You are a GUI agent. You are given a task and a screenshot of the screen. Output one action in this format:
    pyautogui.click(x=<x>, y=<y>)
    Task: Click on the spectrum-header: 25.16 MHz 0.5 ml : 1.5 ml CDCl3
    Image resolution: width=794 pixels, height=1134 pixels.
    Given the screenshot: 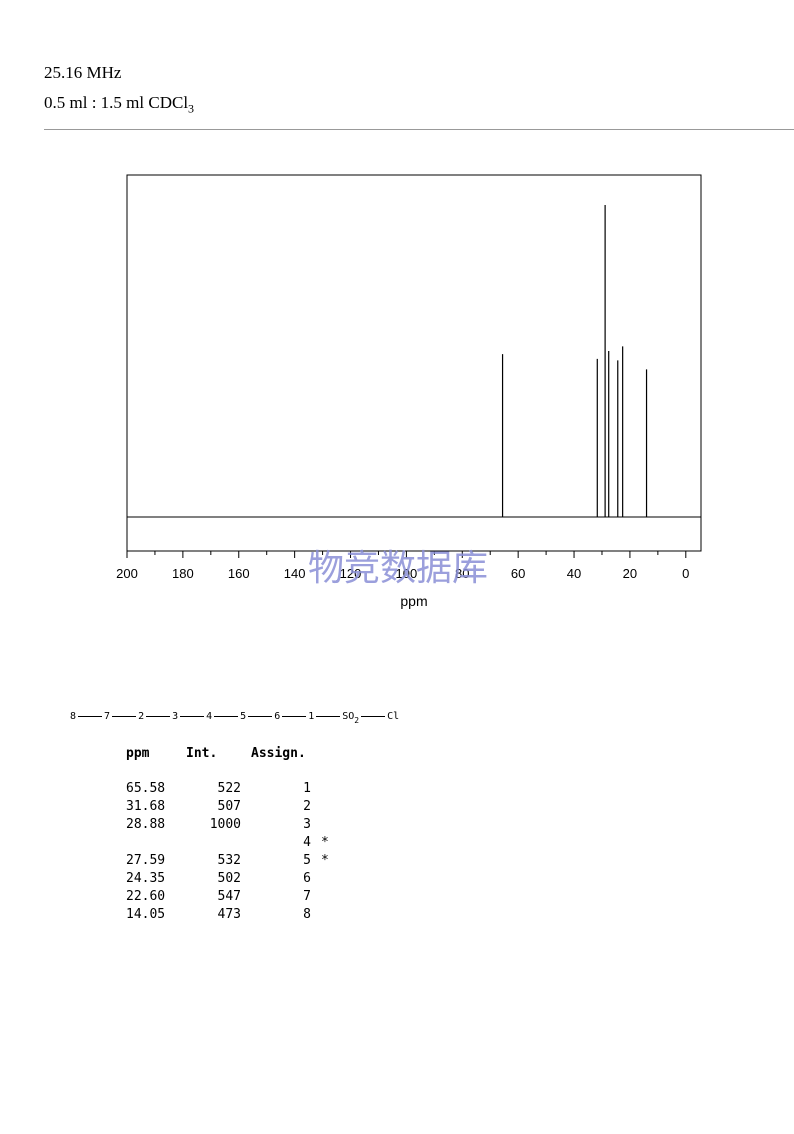 What is the action you would take?
    pyautogui.click(x=119, y=90)
    